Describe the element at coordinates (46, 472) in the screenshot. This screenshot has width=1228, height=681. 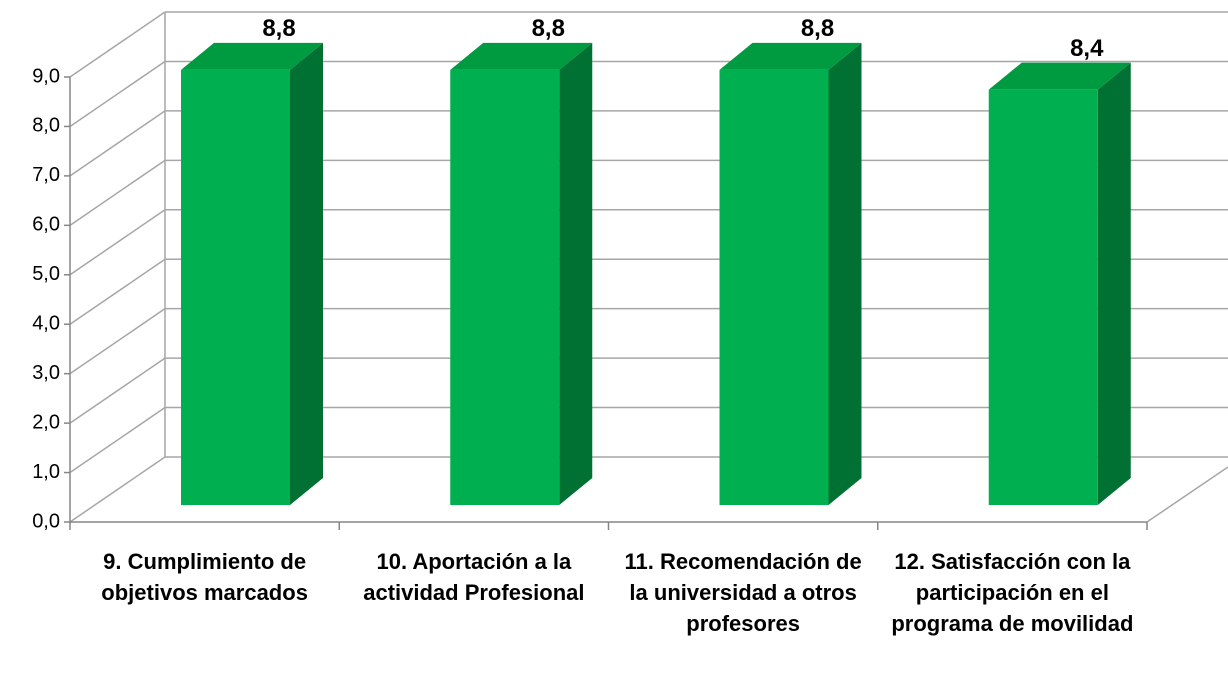
I see `y-tick-label: 1,0` at that location.